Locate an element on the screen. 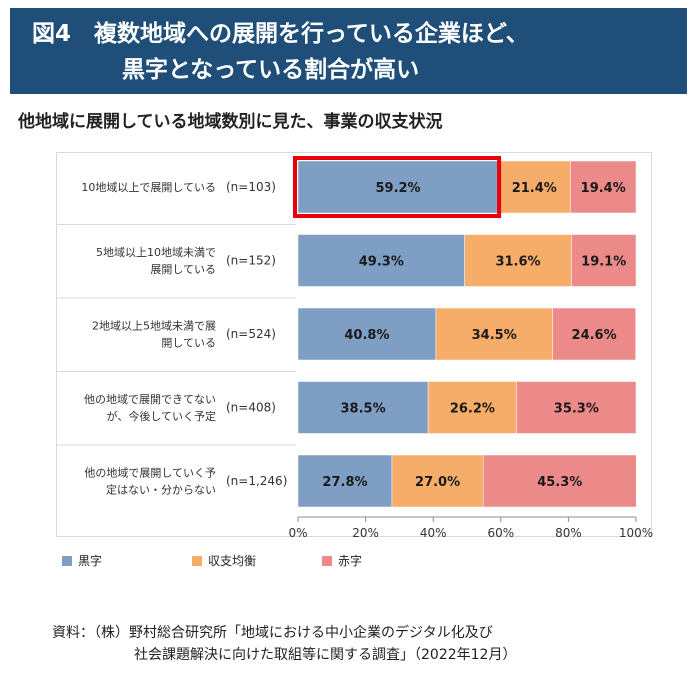 The image size is (700, 689). legend-item: 黒字 is located at coordinates (82, 560).